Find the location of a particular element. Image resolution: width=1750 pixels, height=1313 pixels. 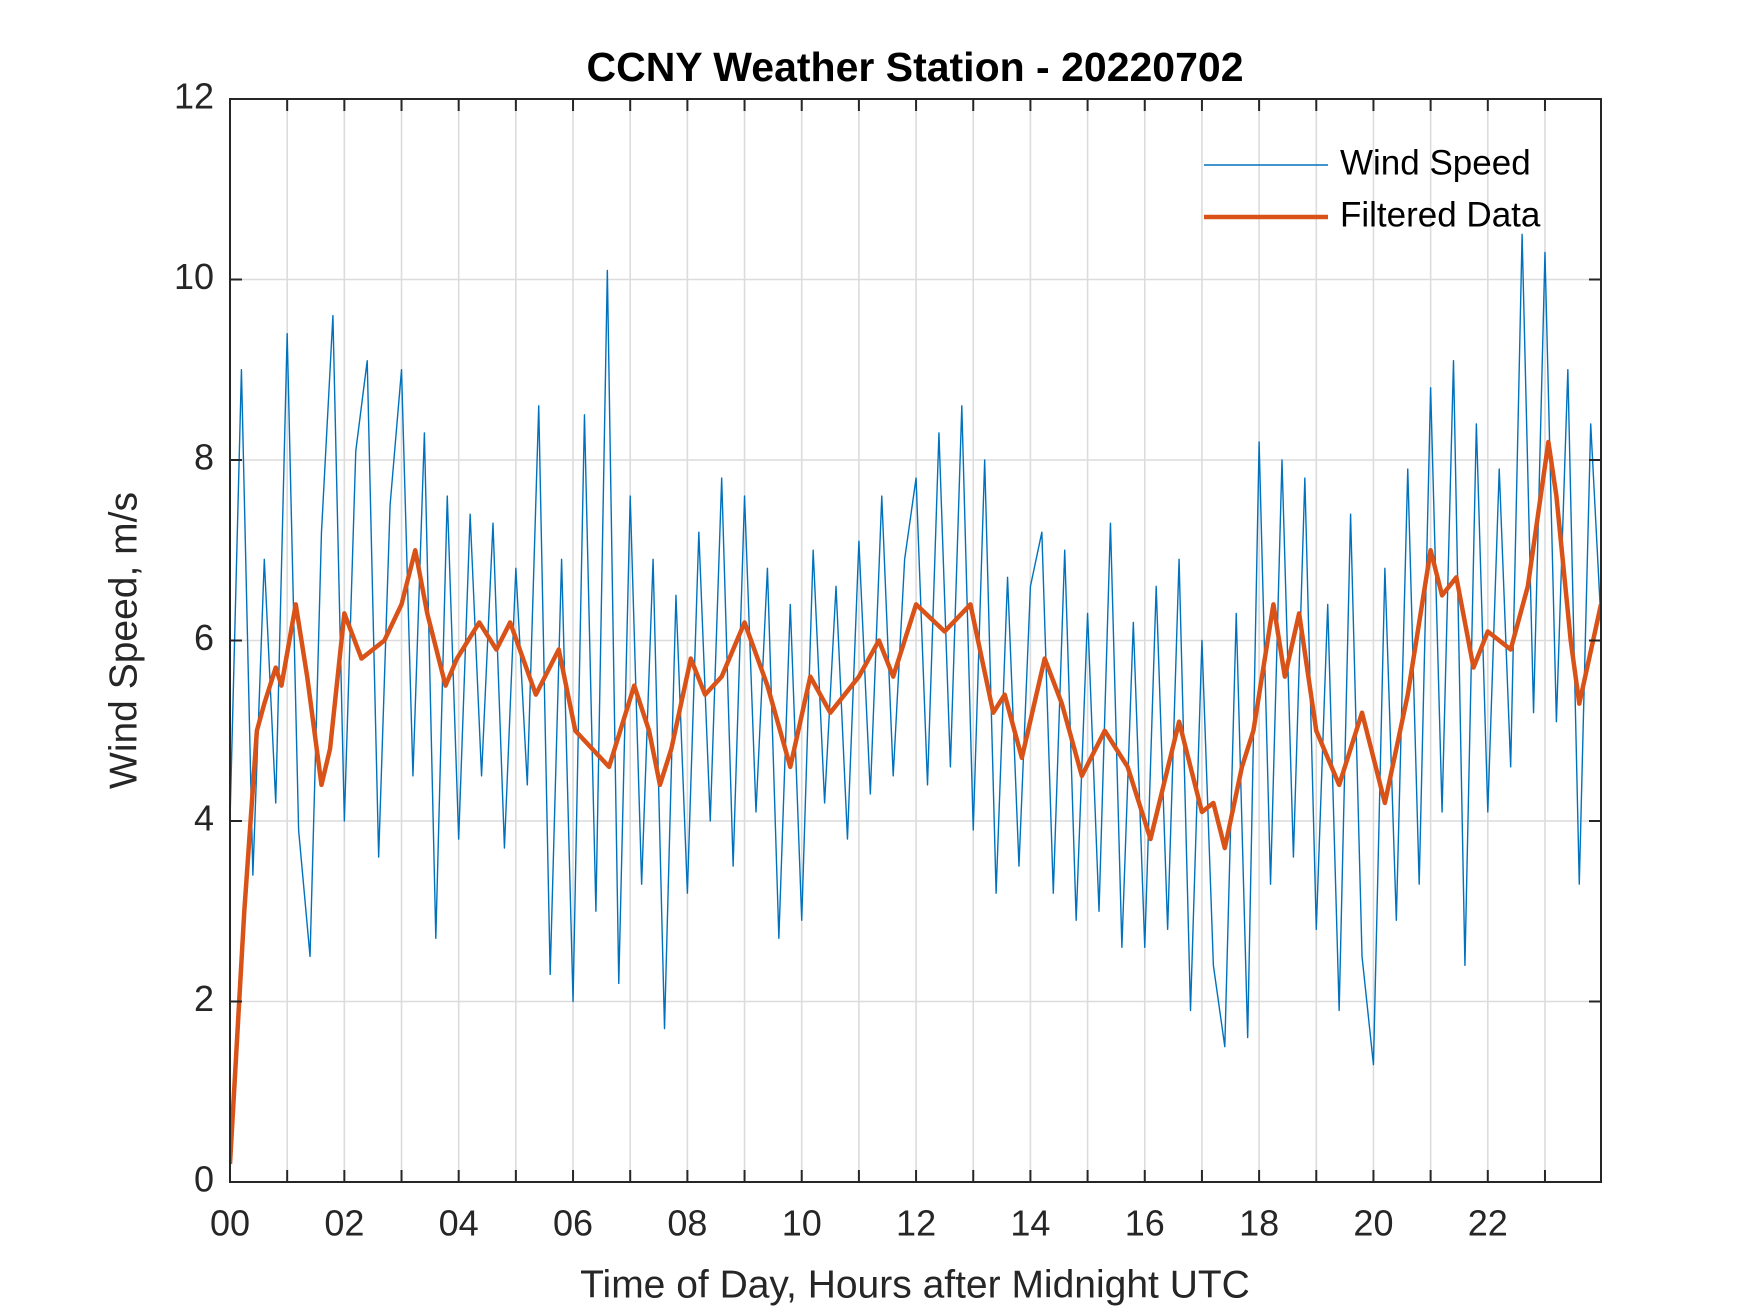

y-tick-label: 10 is located at coordinates (194, 276).